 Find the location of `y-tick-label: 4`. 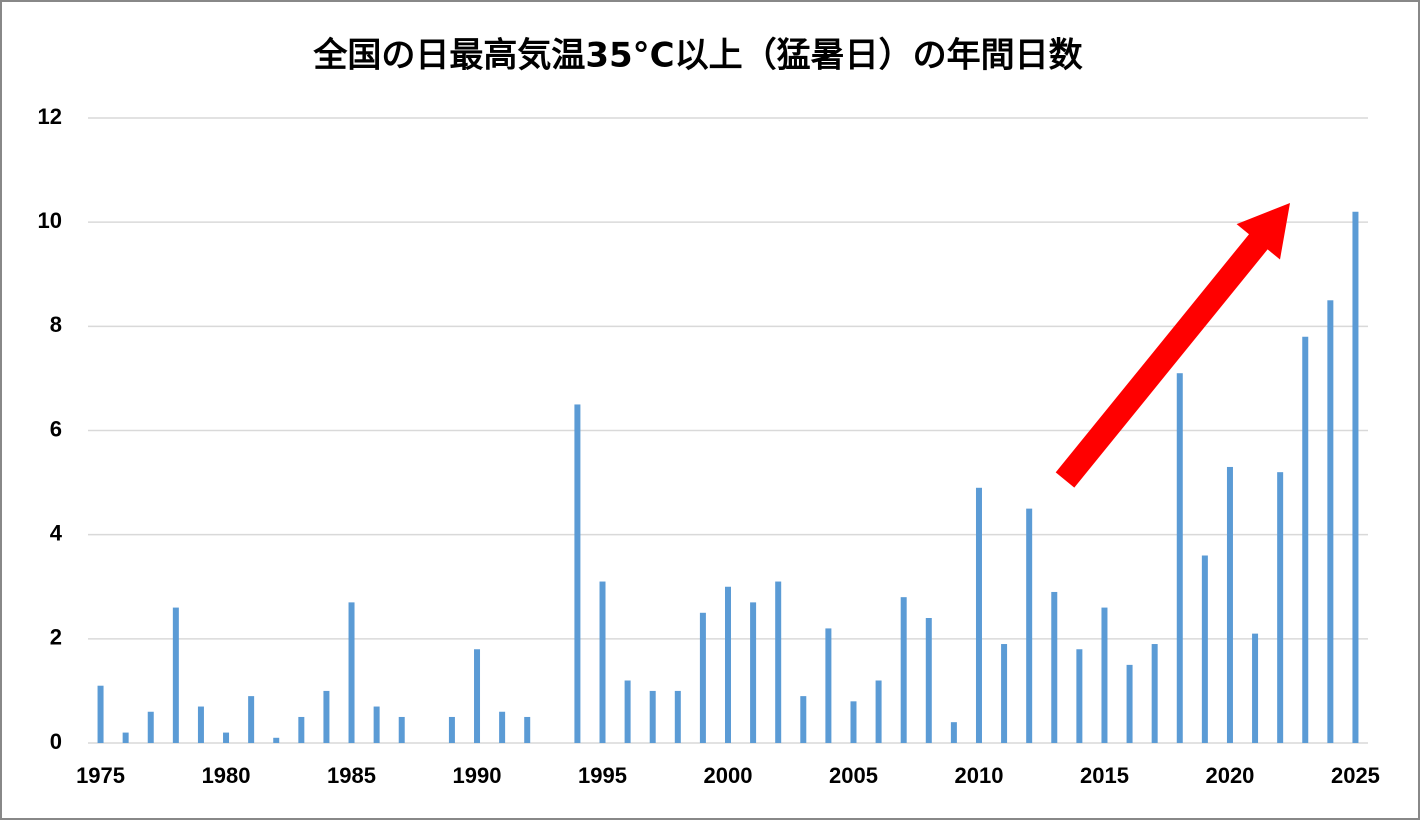

y-tick-label: 4 is located at coordinates (56, 532).